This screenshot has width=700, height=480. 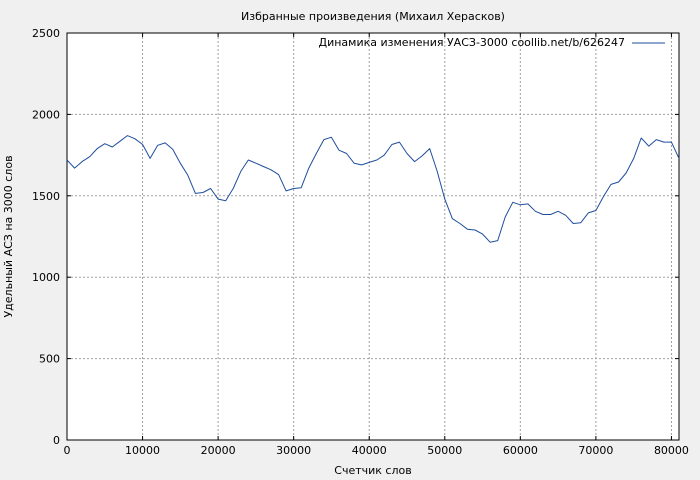 What do you see at coordinates (293, 450) in the screenshot?
I see `x-tick-label: 30000` at bounding box center [293, 450].